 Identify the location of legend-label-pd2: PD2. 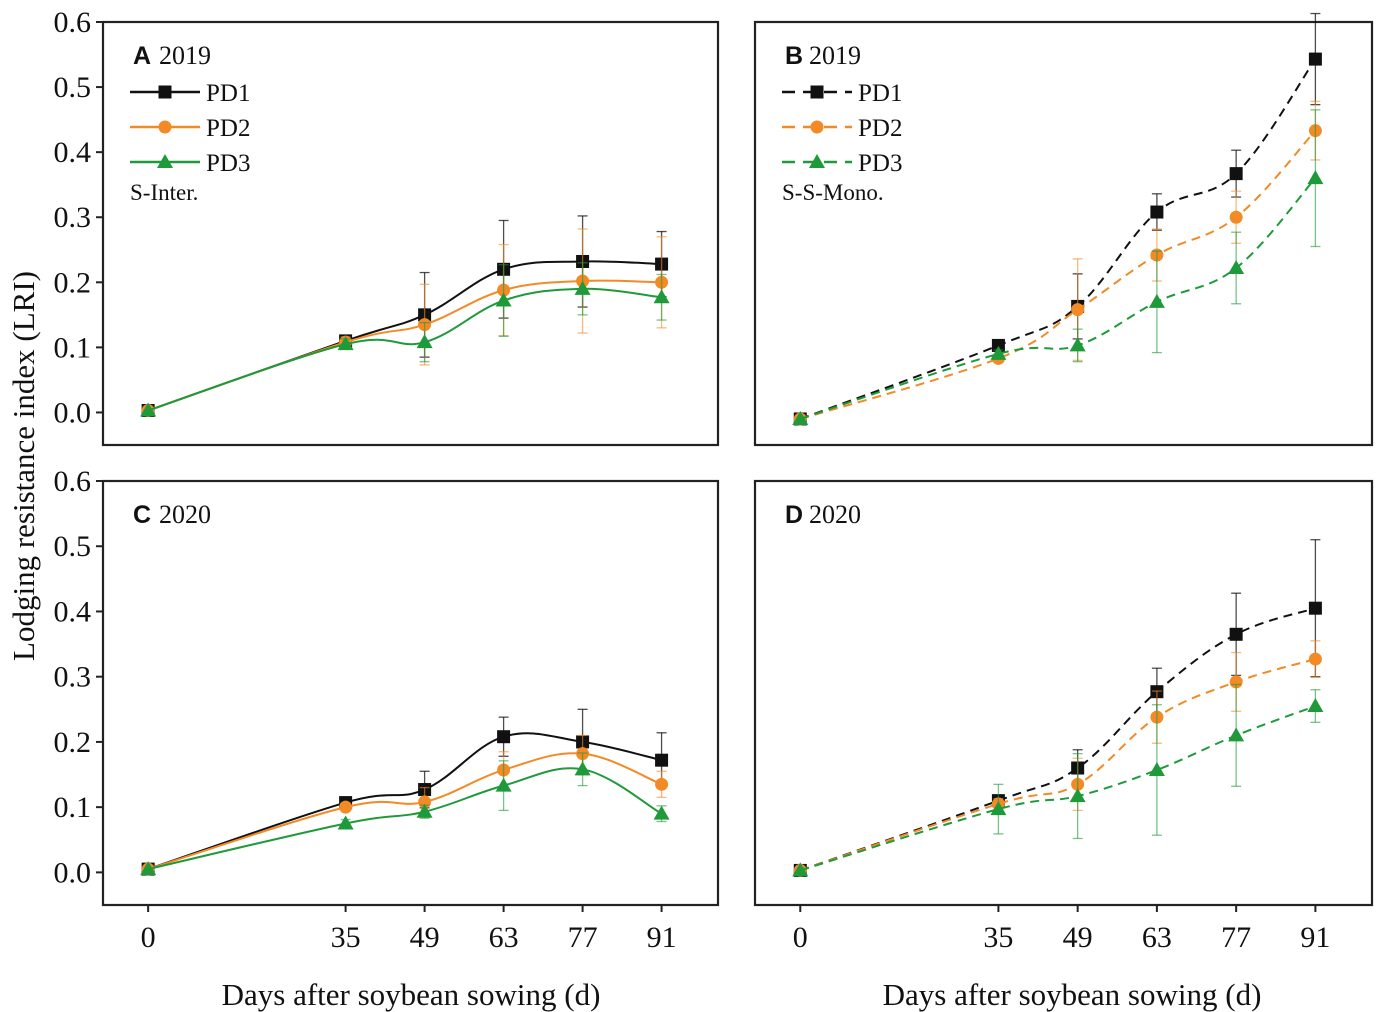
(228, 128).